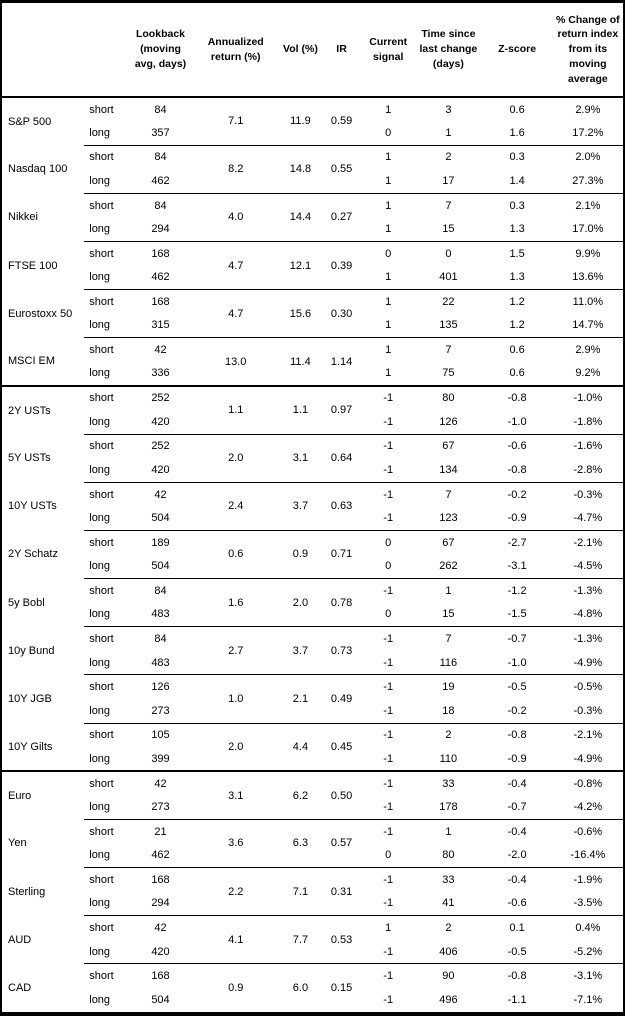 The width and height of the screenshot is (625, 1016). Describe the element at coordinates (312, 892) in the screenshot. I see `table-row-short: Sterling short 168 2.2 7.1 0.31 -1 33 -0.4 -1.9%` at that location.